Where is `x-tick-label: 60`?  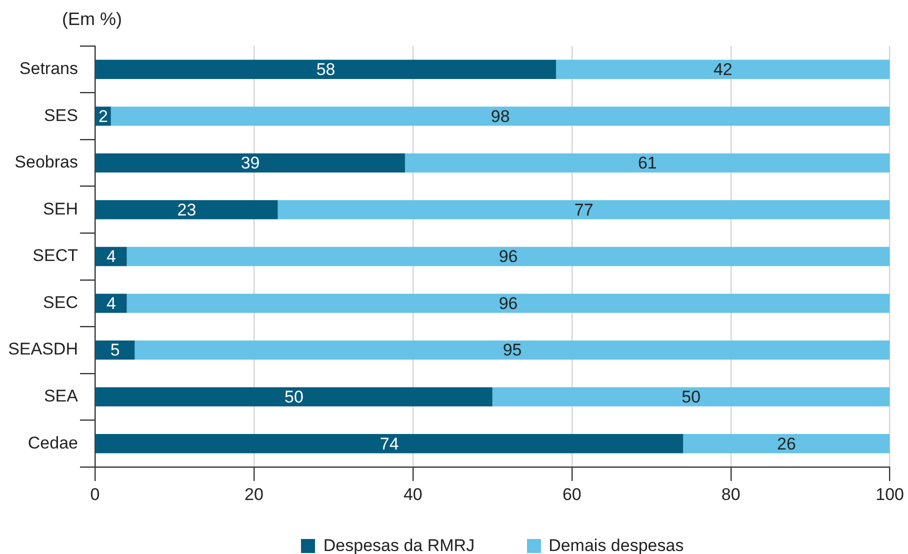
x-tick-label: 60 is located at coordinates (572, 494).